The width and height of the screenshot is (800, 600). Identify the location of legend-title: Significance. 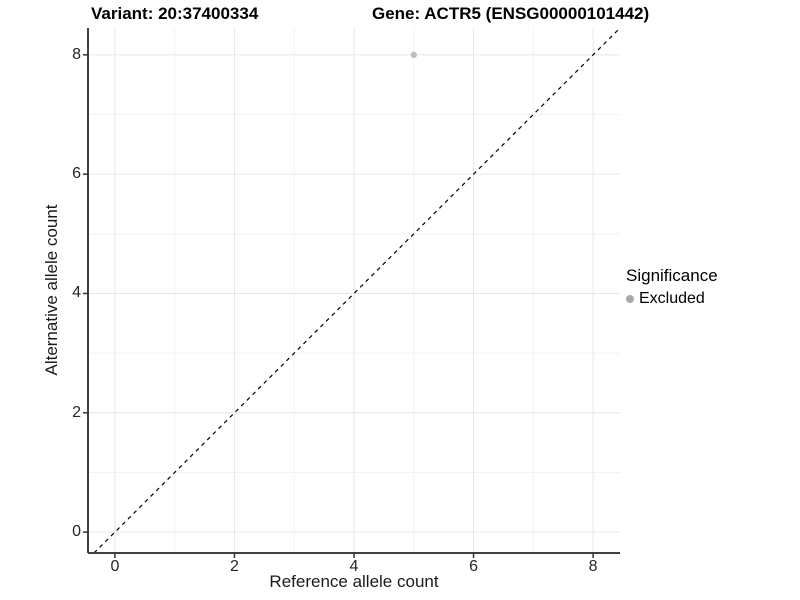
(672, 275).